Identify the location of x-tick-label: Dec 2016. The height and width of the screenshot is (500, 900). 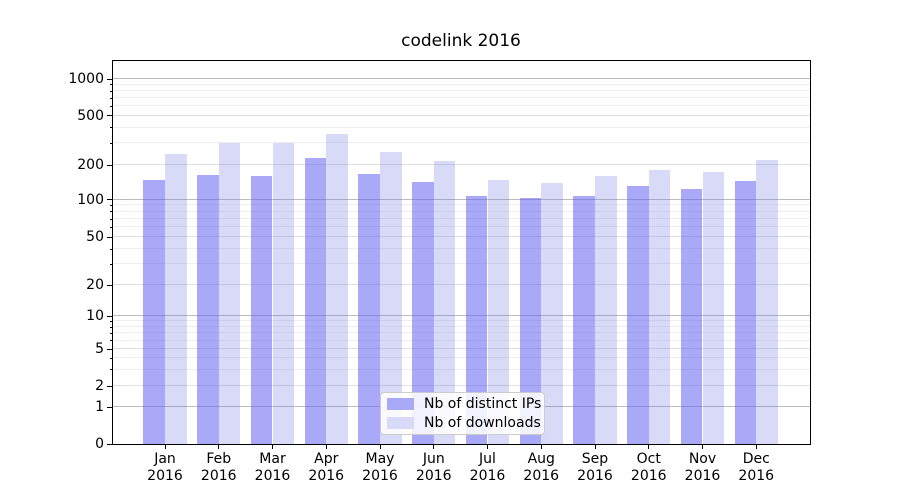
(756, 468).